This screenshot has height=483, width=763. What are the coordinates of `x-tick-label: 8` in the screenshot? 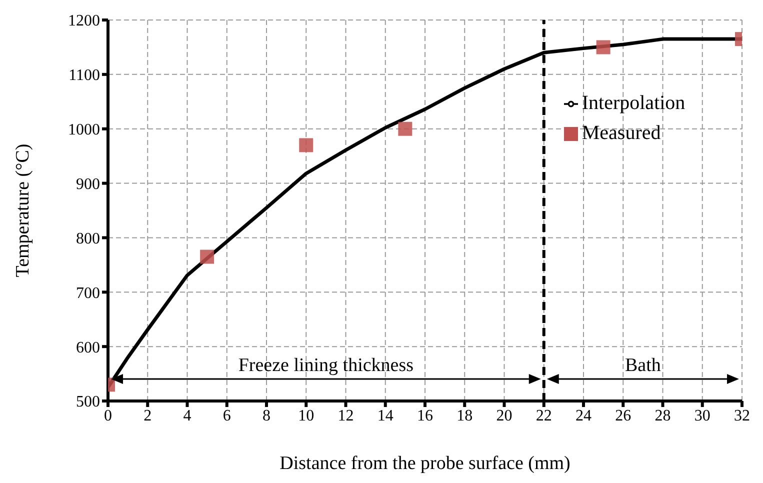 It's located at (266, 415).